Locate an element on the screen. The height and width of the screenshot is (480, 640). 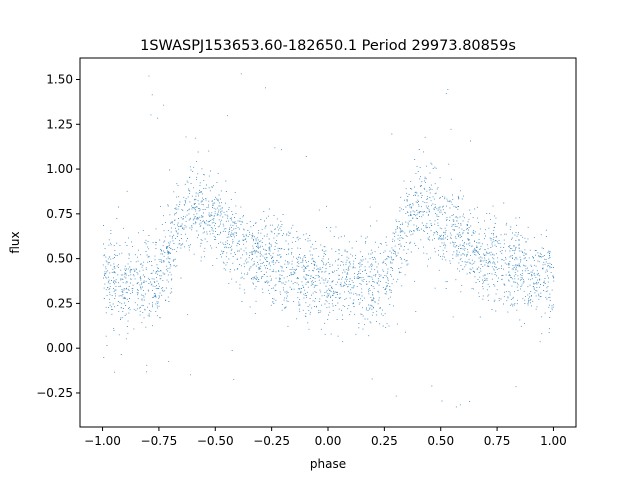
y-tick-label: 0.00 is located at coordinates (59, 348).